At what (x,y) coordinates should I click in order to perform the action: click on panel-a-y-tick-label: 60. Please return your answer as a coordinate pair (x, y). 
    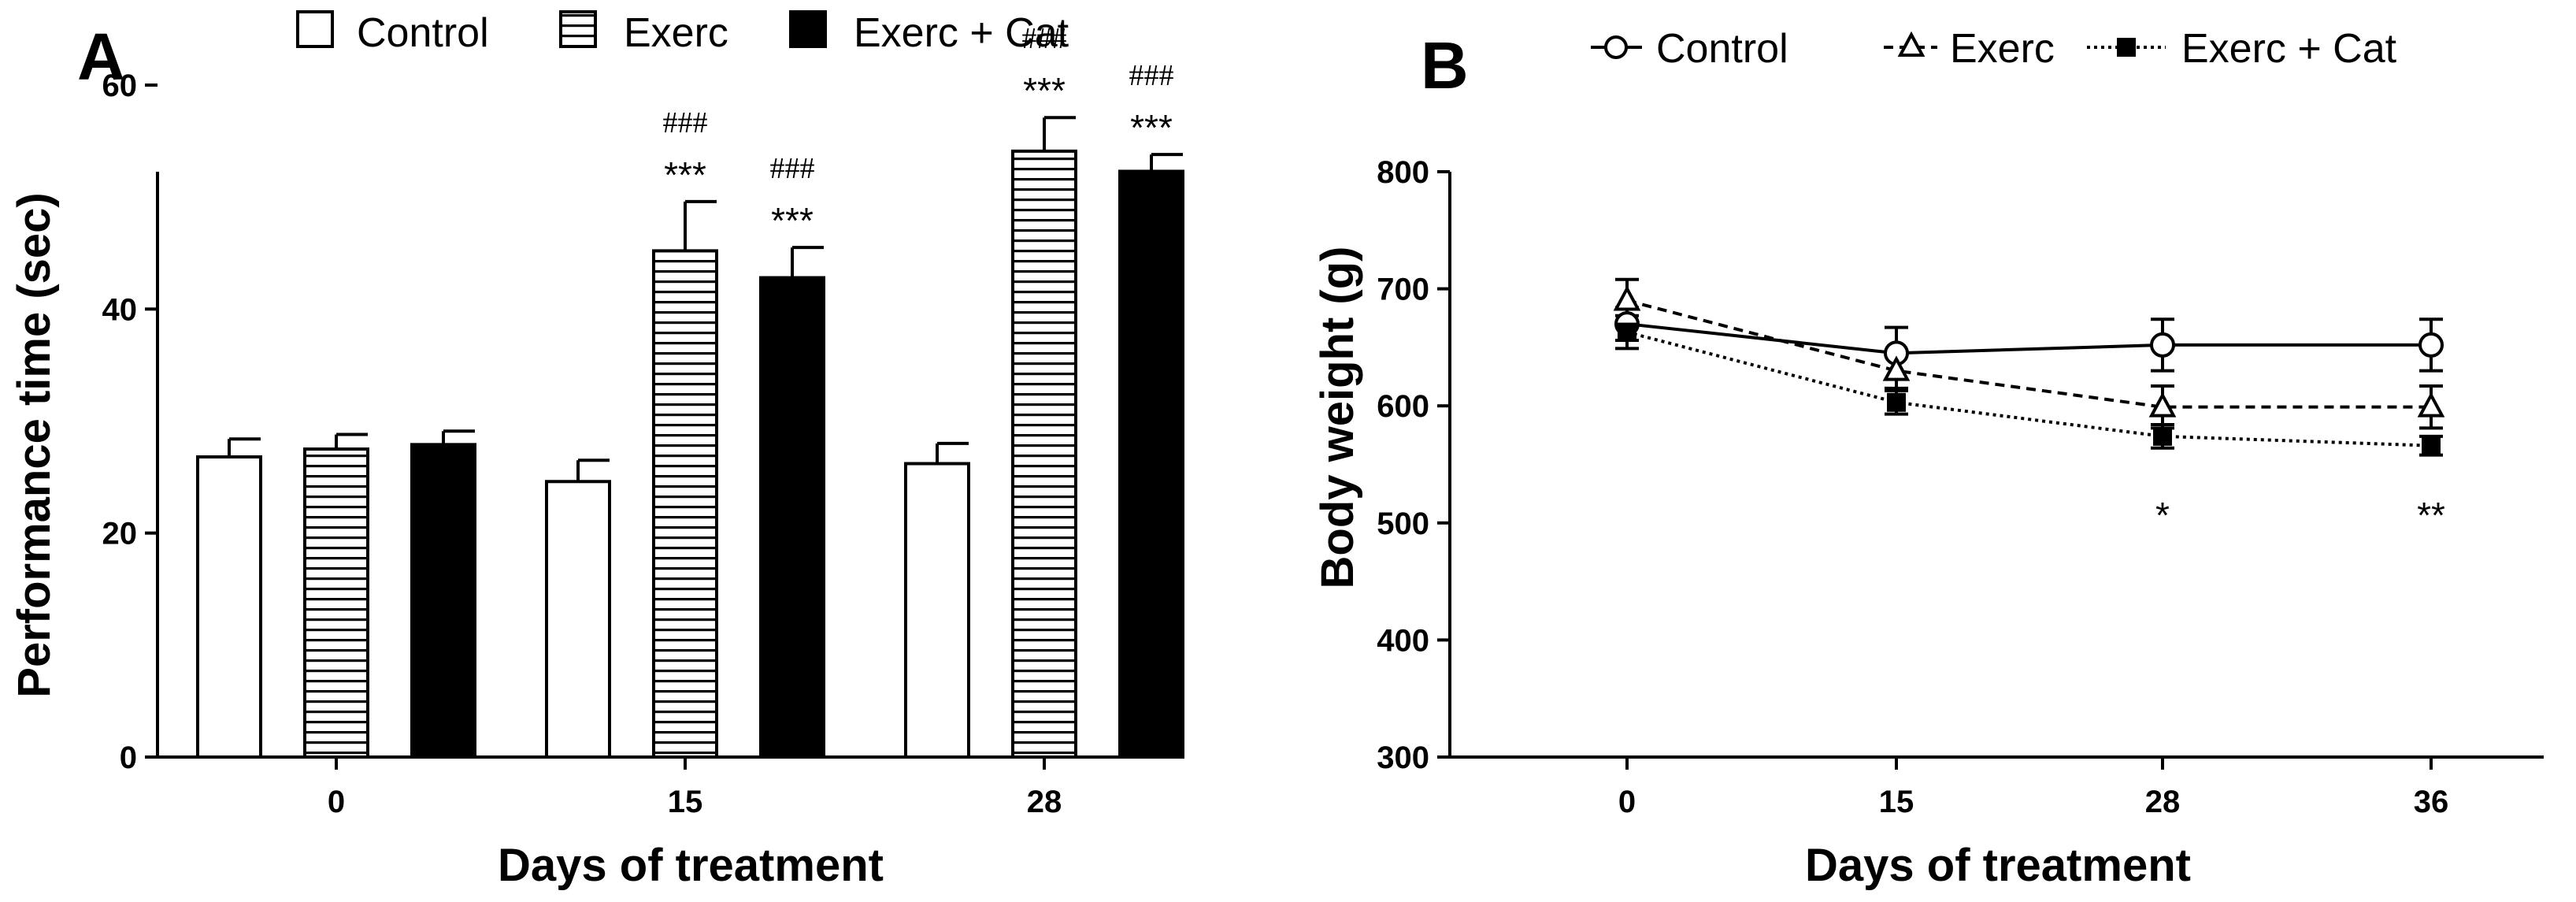
    Looking at the image, I should click on (120, 86).